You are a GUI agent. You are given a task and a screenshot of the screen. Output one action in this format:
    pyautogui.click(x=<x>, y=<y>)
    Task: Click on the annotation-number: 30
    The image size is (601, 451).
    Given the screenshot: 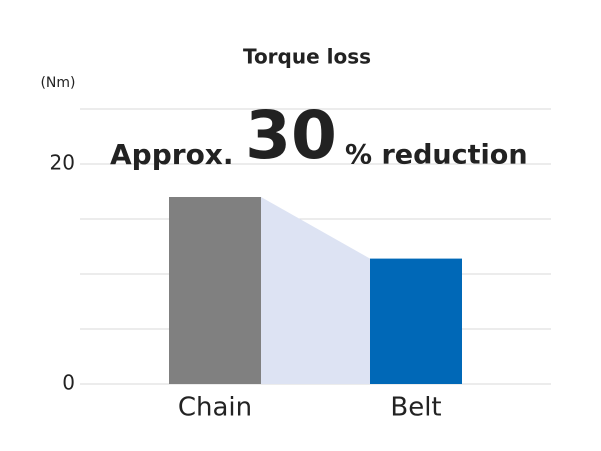 What is the action you would take?
    pyautogui.click(x=291, y=135)
    